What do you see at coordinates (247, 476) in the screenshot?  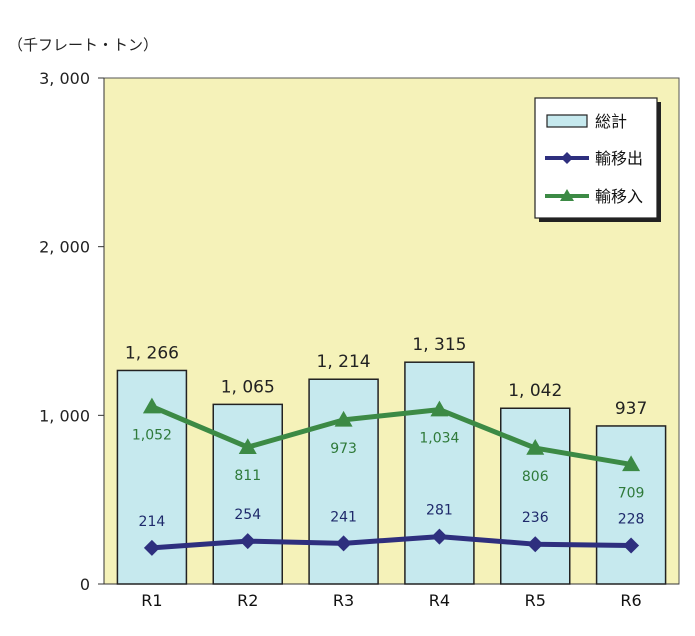 I see `import-value-label: 811` at bounding box center [247, 476].